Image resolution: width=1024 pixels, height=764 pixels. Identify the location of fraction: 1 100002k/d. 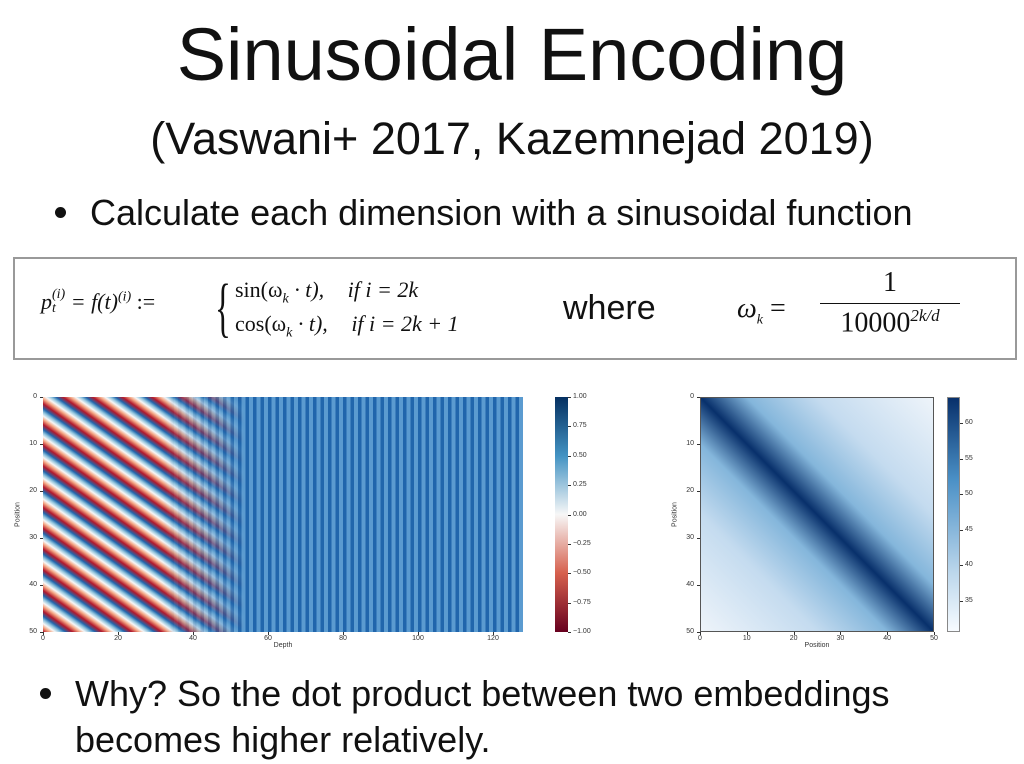
(890, 303).